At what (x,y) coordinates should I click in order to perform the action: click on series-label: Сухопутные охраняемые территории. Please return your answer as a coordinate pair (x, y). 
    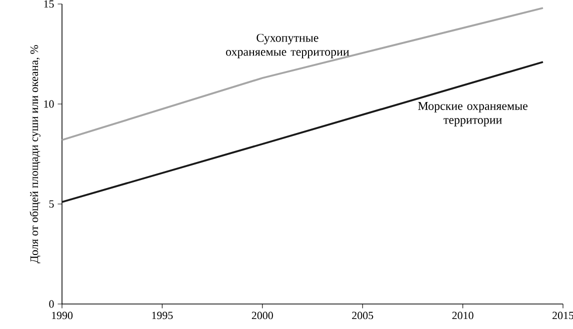
    Looking at the image, I should click on (288, 46).